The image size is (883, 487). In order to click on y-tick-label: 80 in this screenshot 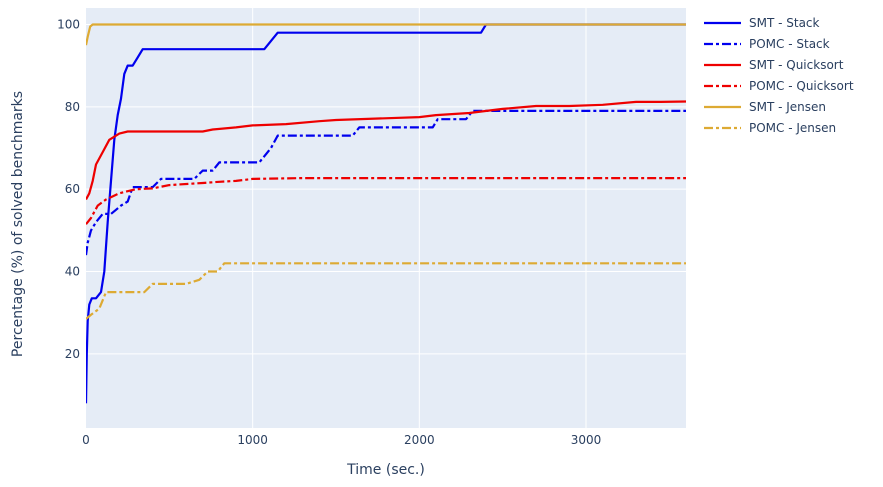, I will do `click(72, 107)`.